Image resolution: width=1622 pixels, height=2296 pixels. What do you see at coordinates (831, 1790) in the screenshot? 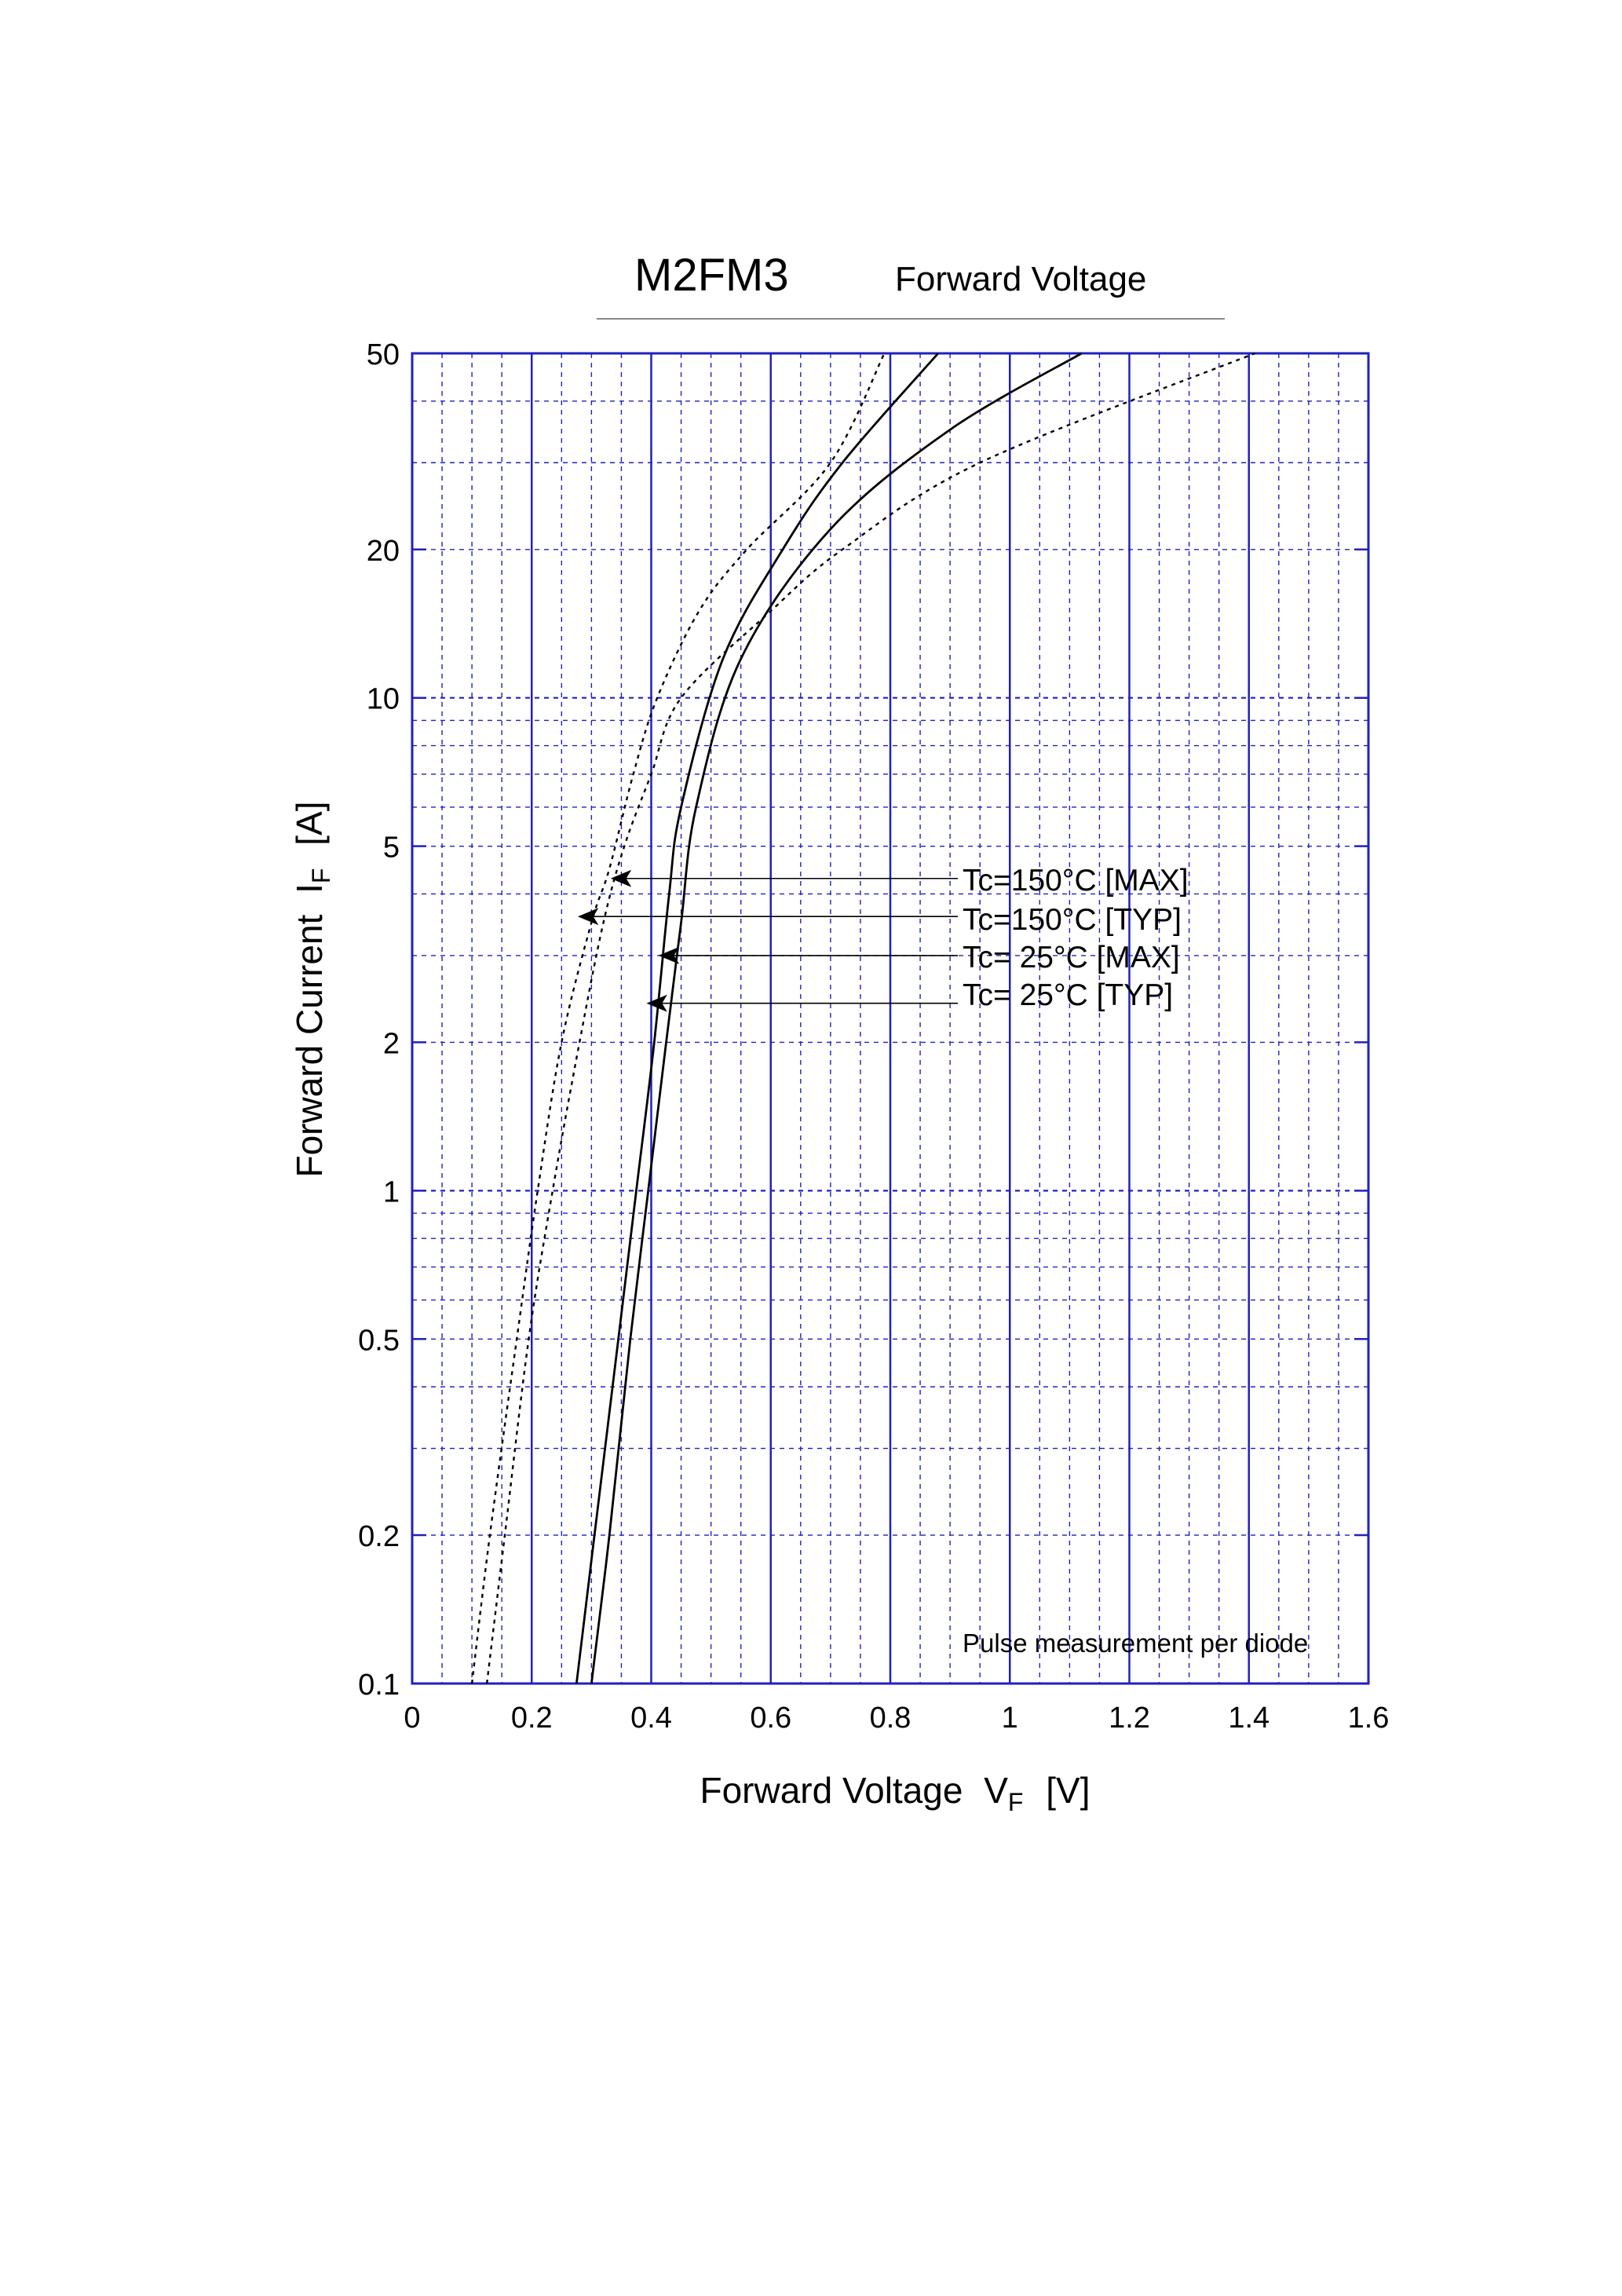
I see `x-axis-label-text: Forward Voltage` at bounding box center [831, 1790].